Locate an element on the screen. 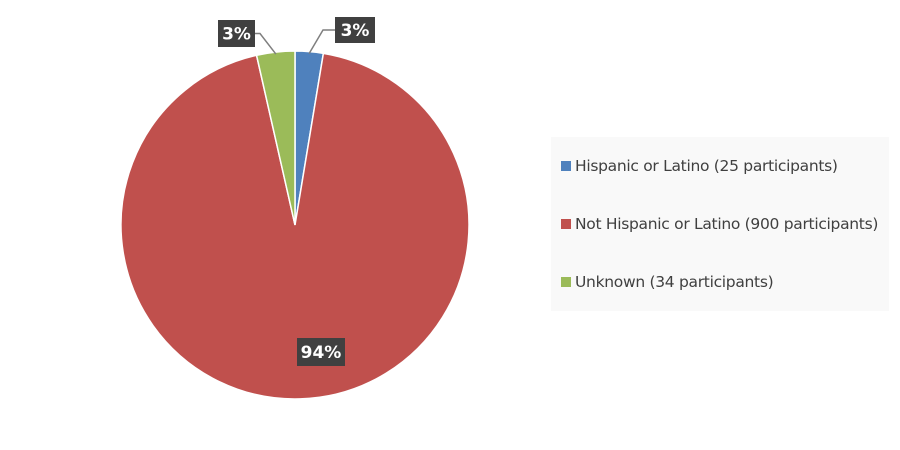 This screenshot has width=900, height=450. legend-item-unknown: Unknown (34 participants) is located at coordinates (667, 282).